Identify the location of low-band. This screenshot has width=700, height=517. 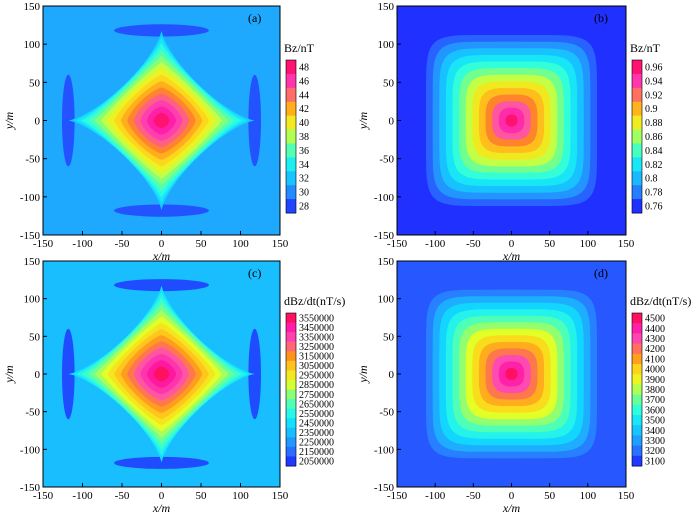
(254, 120).